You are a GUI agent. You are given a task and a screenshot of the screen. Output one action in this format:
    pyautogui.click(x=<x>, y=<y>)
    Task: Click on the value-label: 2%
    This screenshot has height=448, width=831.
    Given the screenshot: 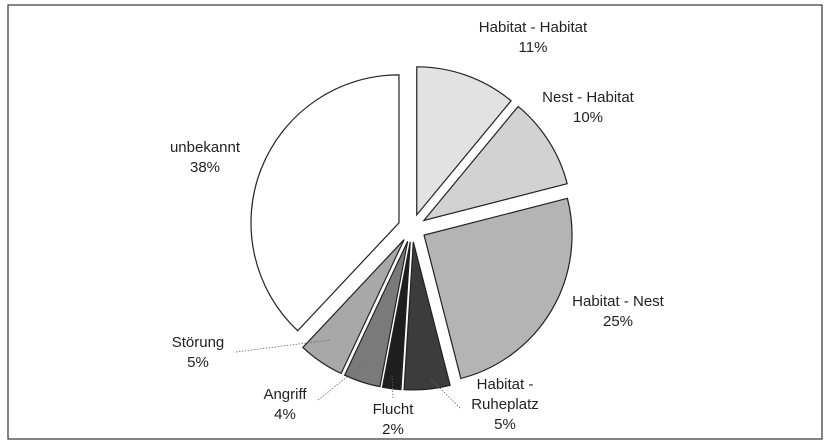 What is the action you would take?
    pyautogui.click(x=393, y=429)
    